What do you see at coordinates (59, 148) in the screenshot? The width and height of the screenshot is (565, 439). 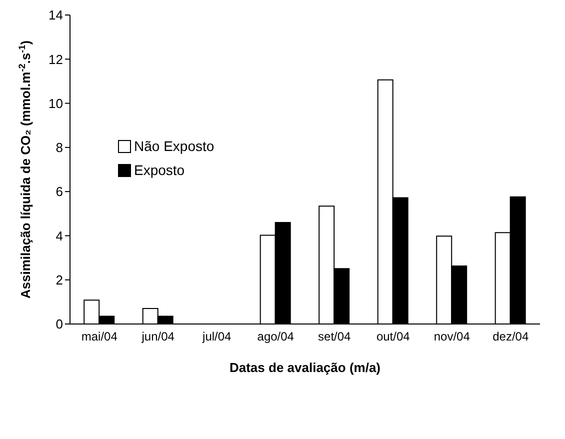 I see `y-tick-label: 8` at bounding box center [59, 148].